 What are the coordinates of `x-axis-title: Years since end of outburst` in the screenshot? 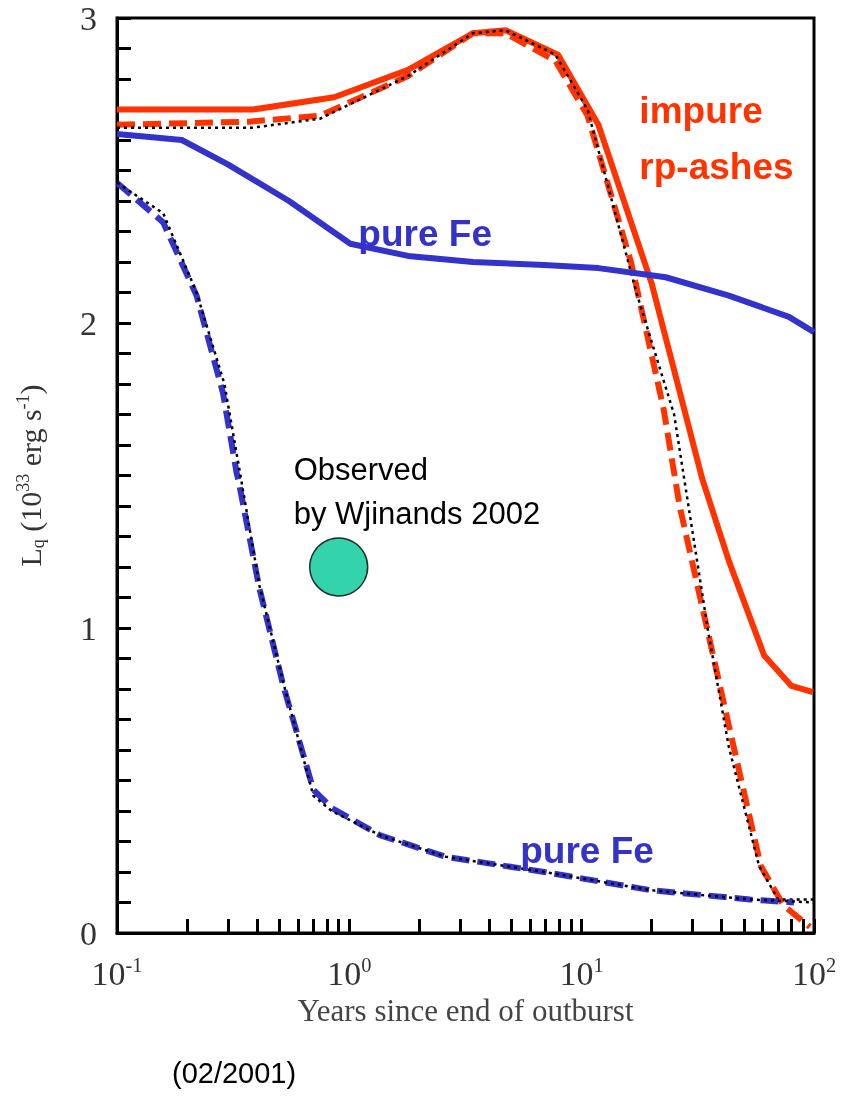 It's located at (465, 1011).